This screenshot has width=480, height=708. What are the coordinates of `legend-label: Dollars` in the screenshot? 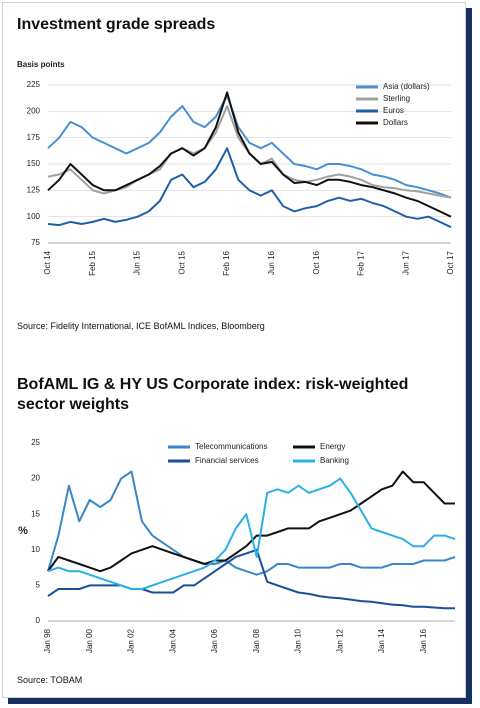 It's located at (395, 122).